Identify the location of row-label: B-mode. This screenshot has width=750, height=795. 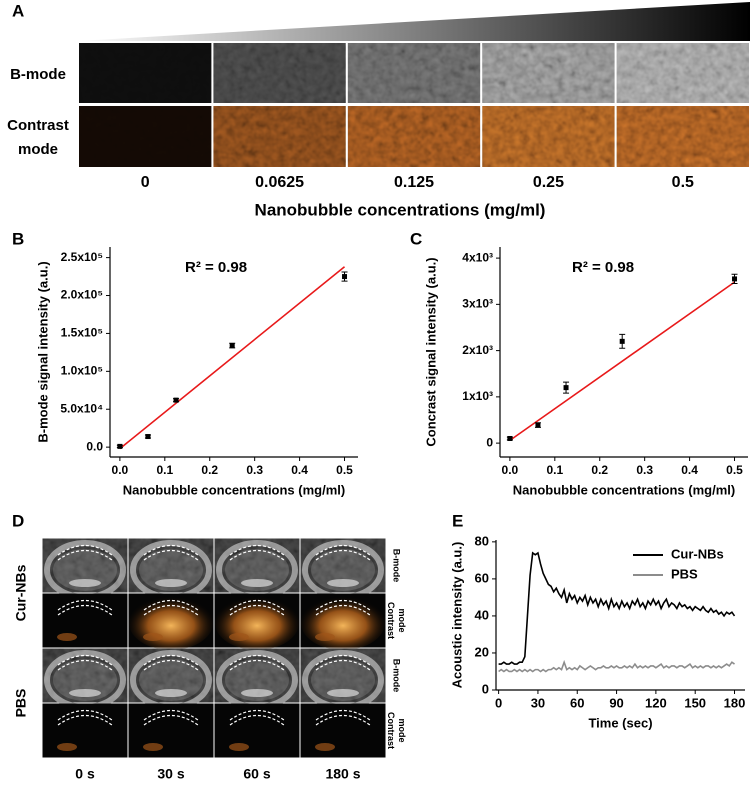
(38, 74).